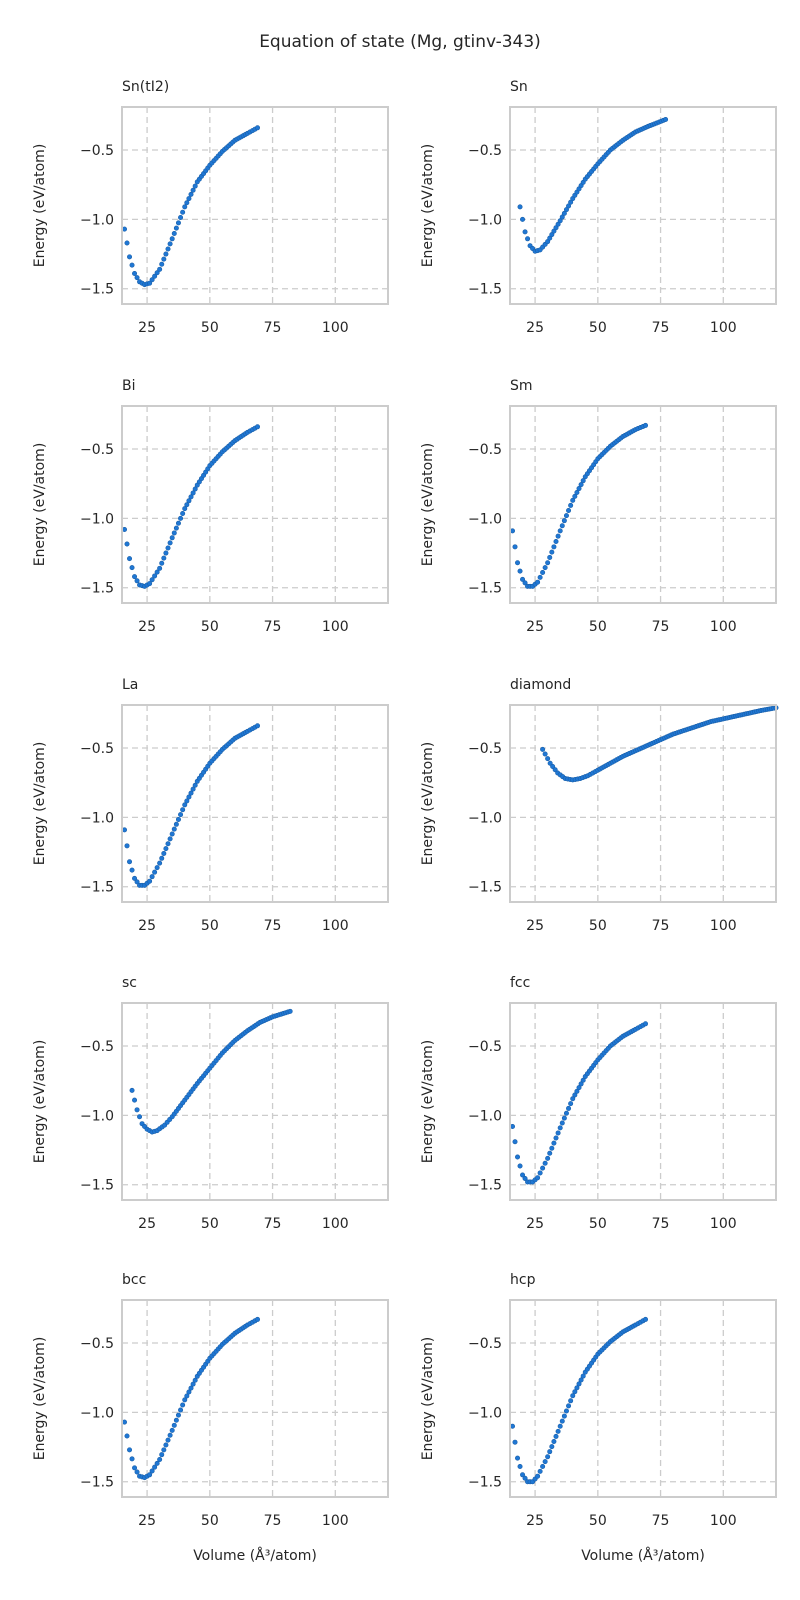  Describe the element at coordinates (129, 386) in the screenshot. I see `subplot-title: Bi` at that location.